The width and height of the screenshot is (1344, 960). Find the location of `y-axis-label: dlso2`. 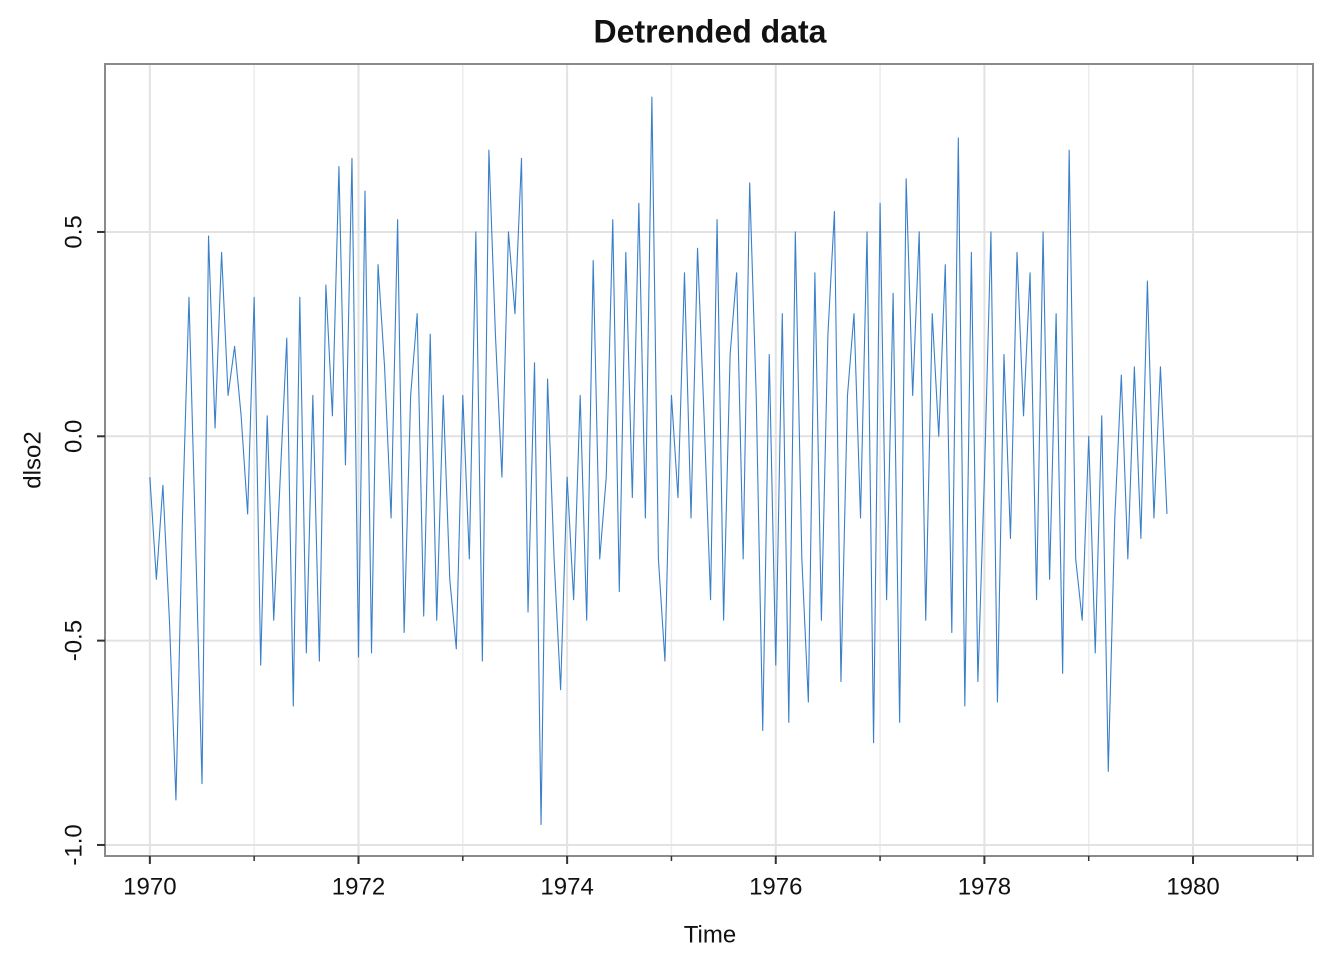

y-axis-label: dlso2 is located at coordinates (32, 459).